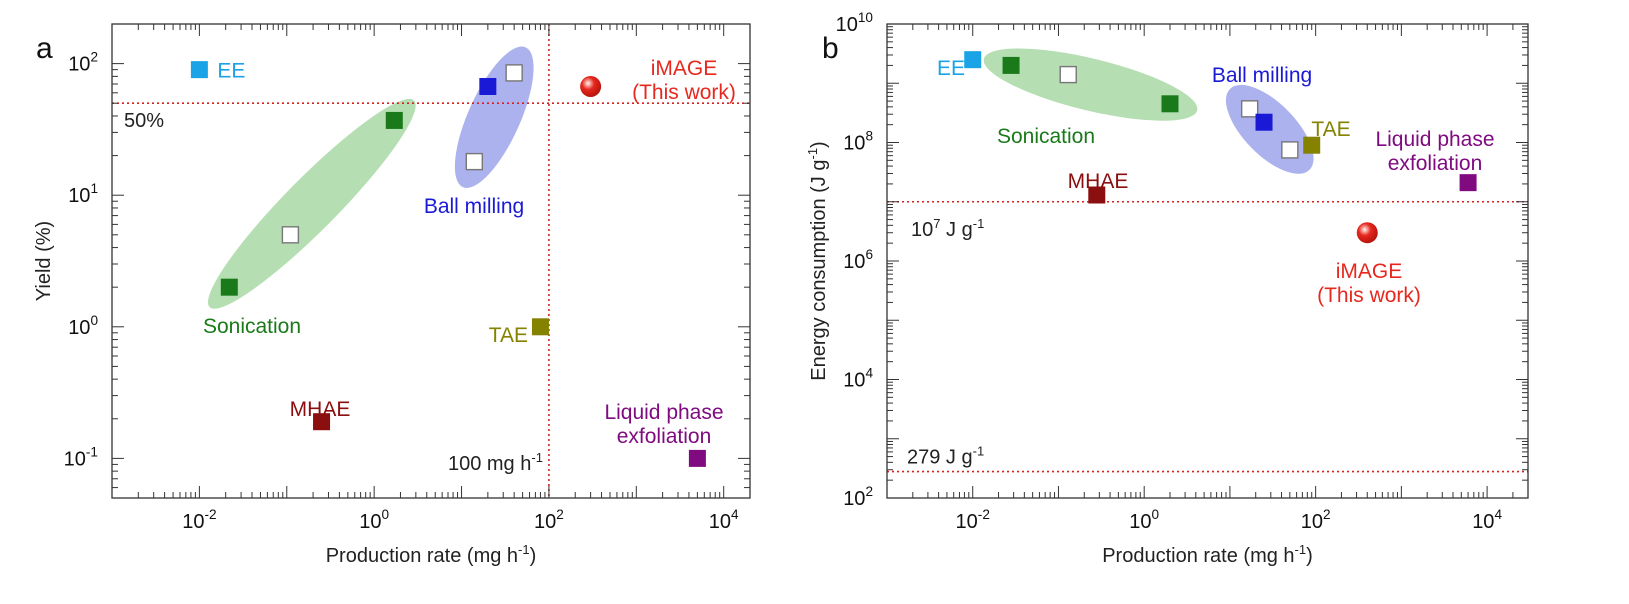  What do you see at coordinates (858, 142) in the screenshot?
I see `y-tick-label: 10⁸` at bounding box center [858, 142].